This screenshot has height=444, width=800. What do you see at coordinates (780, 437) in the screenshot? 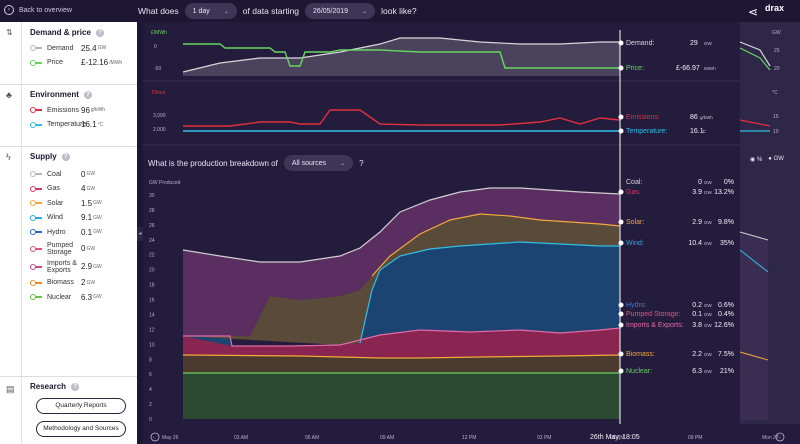
I see `next-day-icon` at bounding box center [780, 437].